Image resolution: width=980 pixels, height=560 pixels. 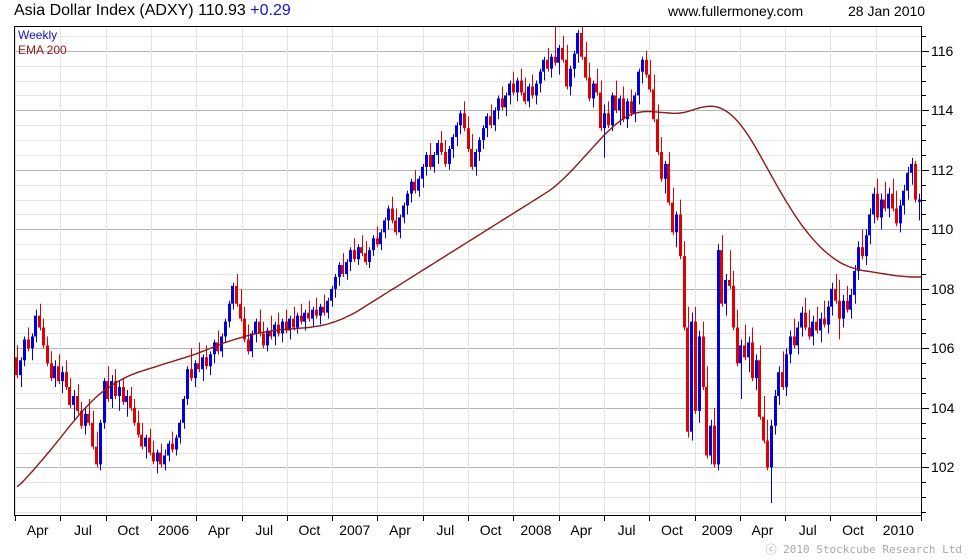 What do you see at coordinates (270, 10) in the screenshot?
I see `price-change: +0.29` at bounding box center [270, 10].